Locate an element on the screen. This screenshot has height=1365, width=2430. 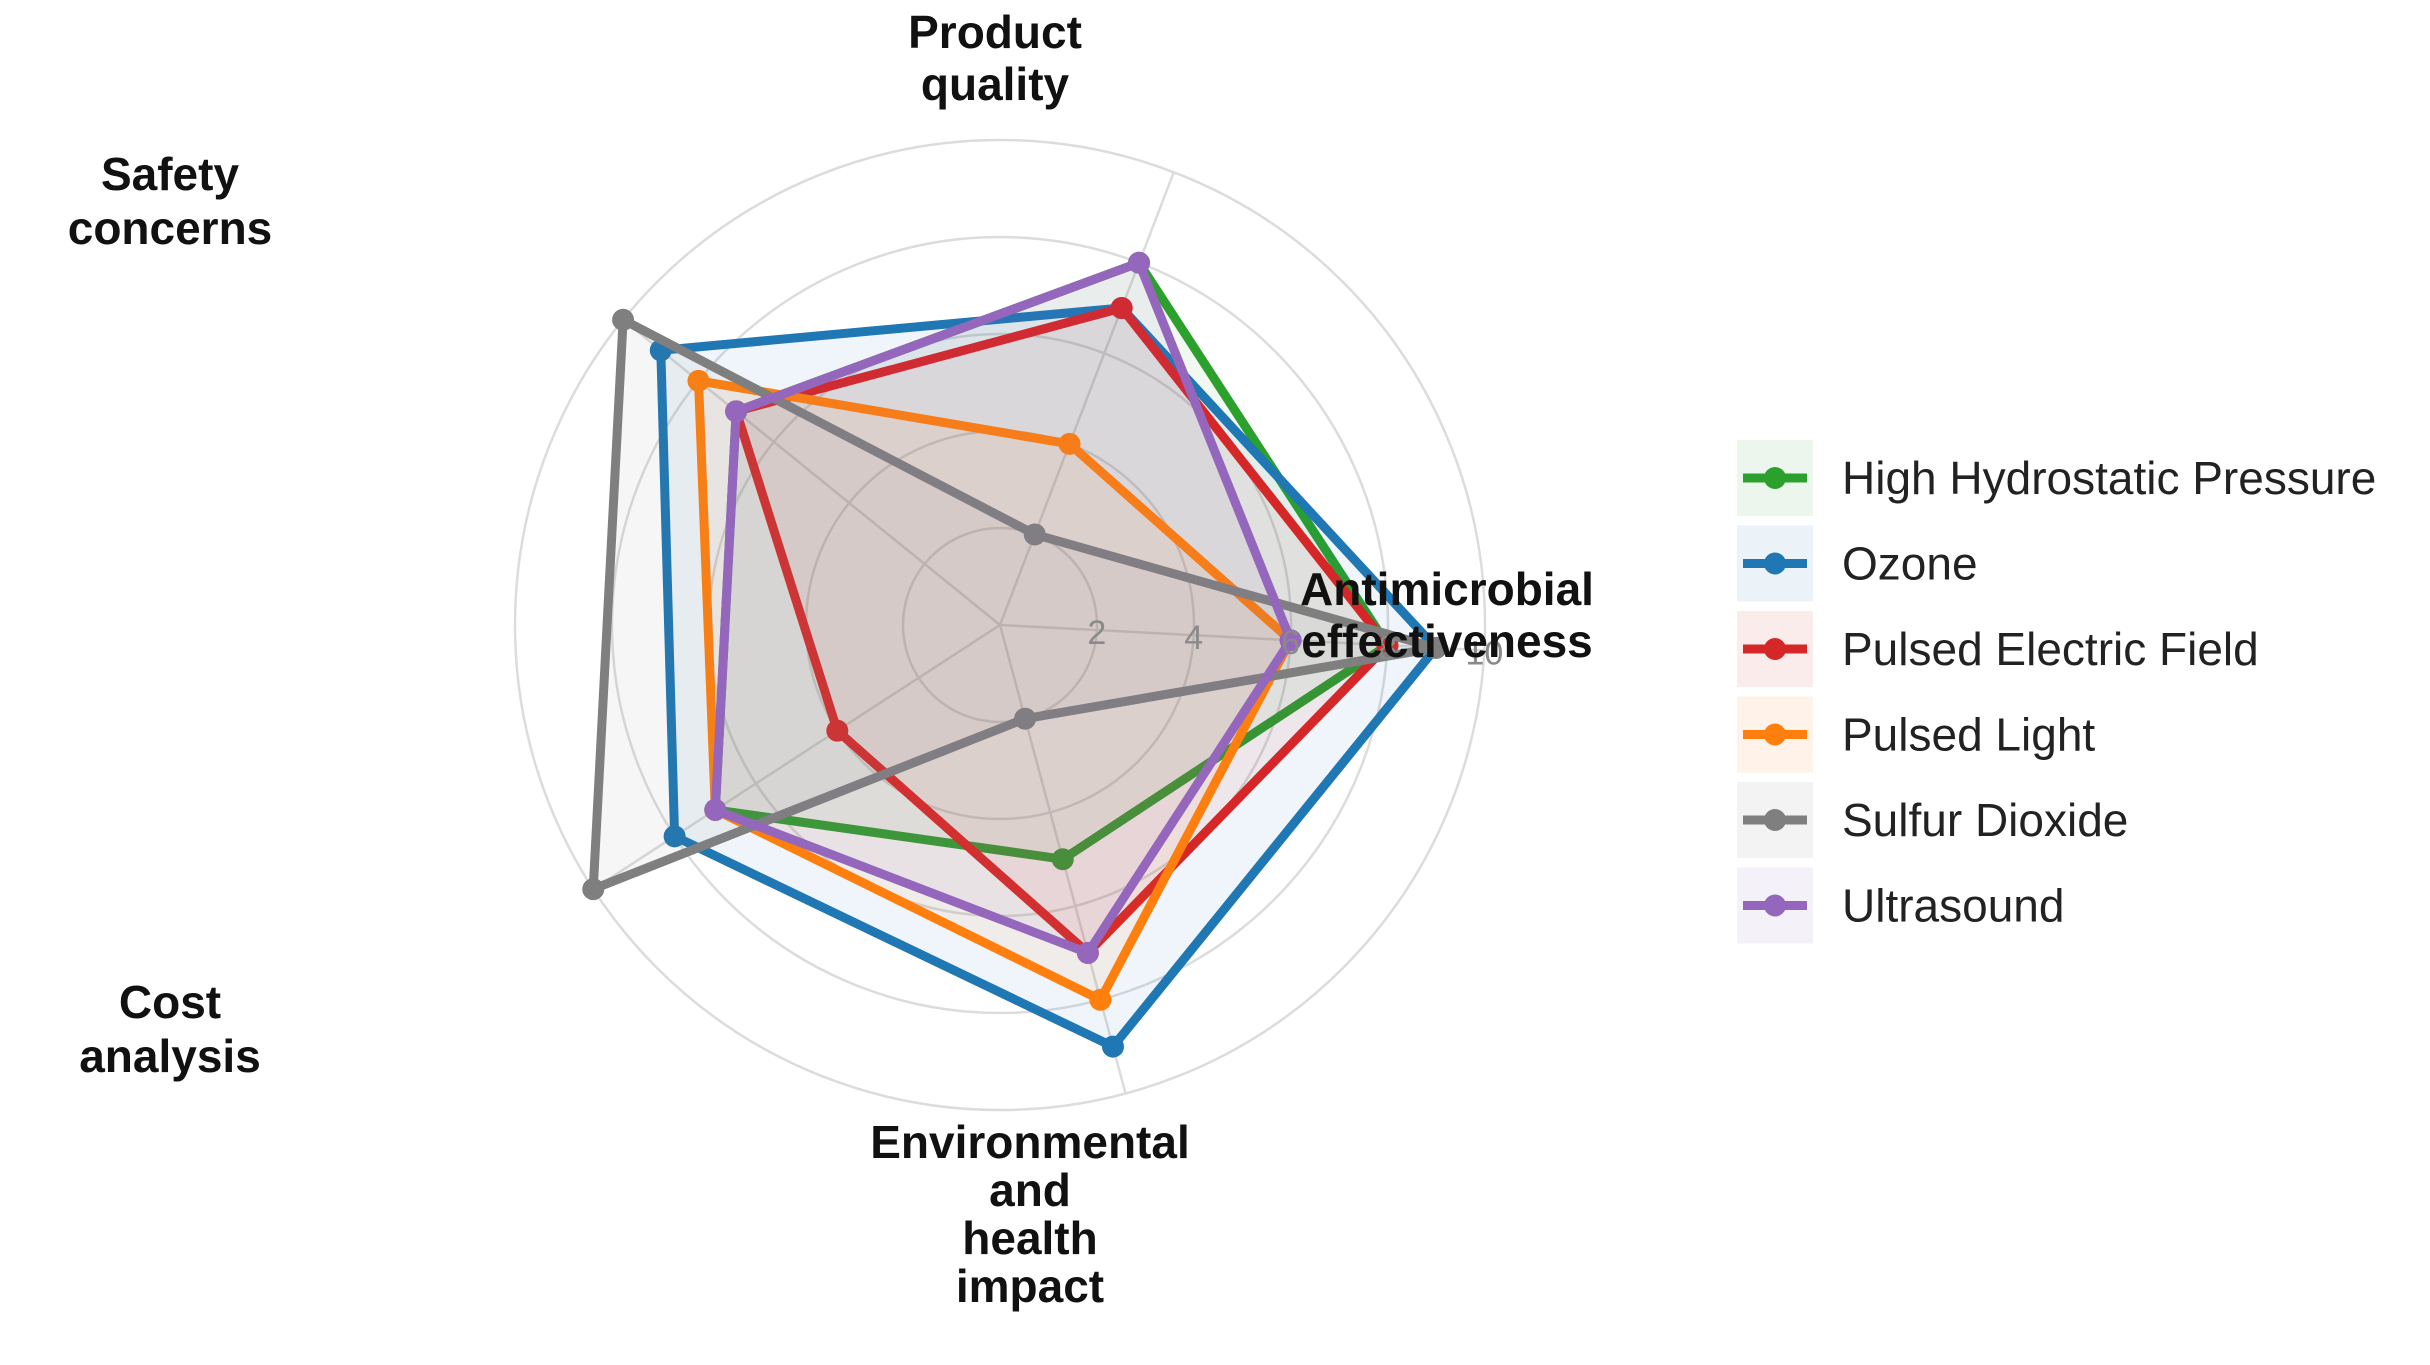
radial-tick-labels: 2 4 6 8 10 is located at coordinates (1295, 643).